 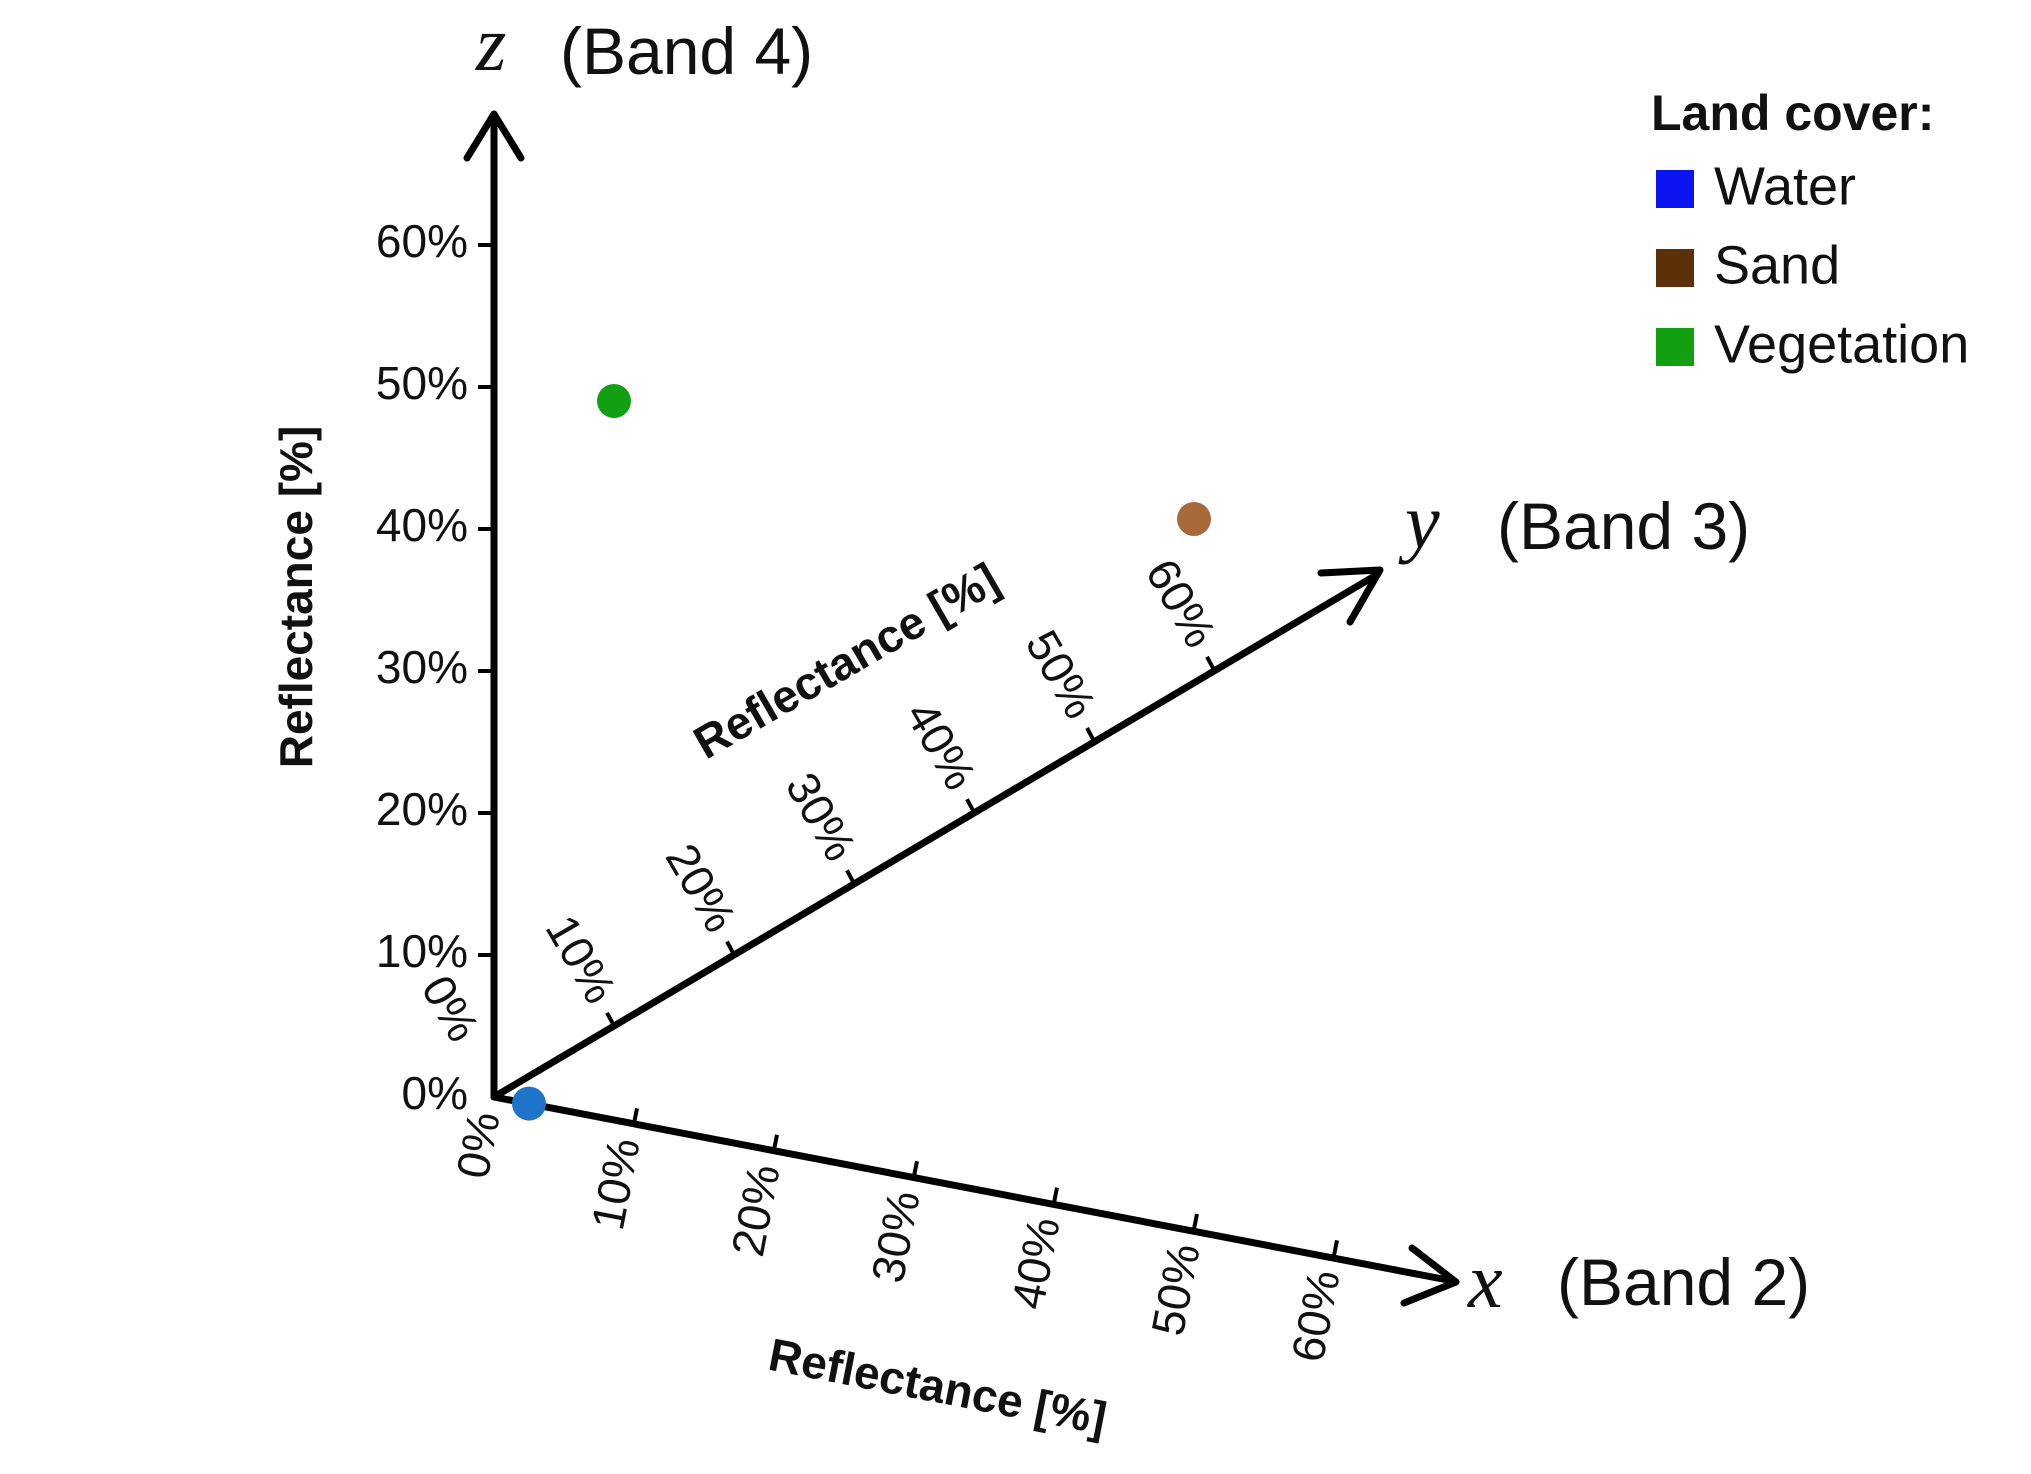 I want to click on z-axis-title: Reflectance [%], so click(x=296, y=597).